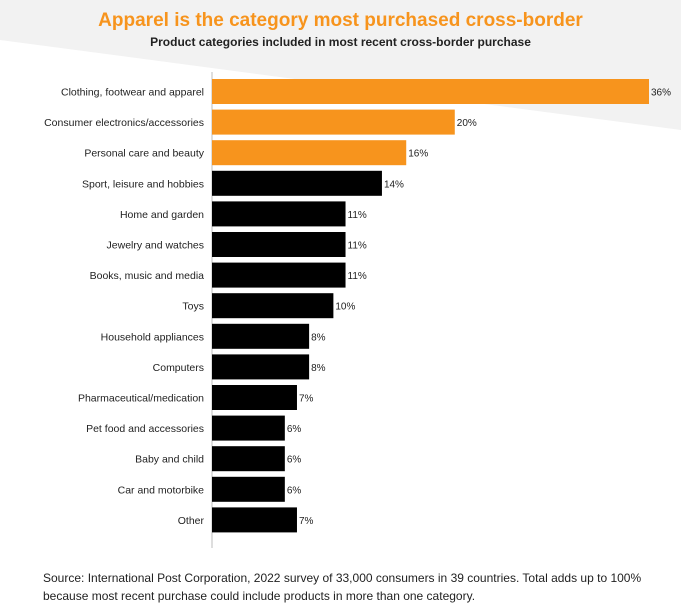 The height and width of the screenshot is (610, 681). What do you see at coordinates (145, 429) in the screenshot?
I see `category-label: Pet food and accessories` at bounding box center [145, 429].